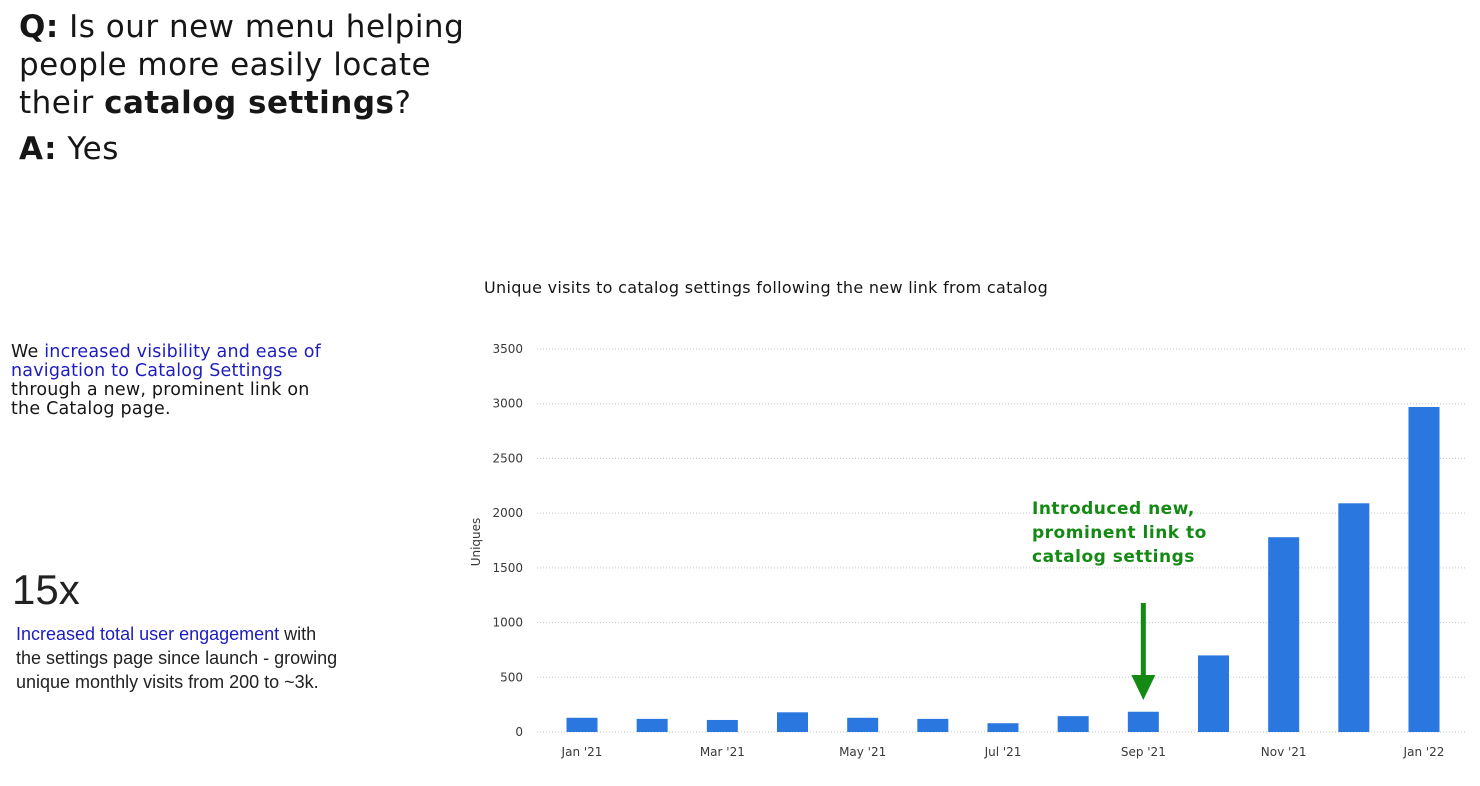 Image resolution: width=1480 pixels, height=786 pixels. Describe the element at coordinates (722, 752) in the screenshot. I see `x-tick-label: Mar '21` at that location.